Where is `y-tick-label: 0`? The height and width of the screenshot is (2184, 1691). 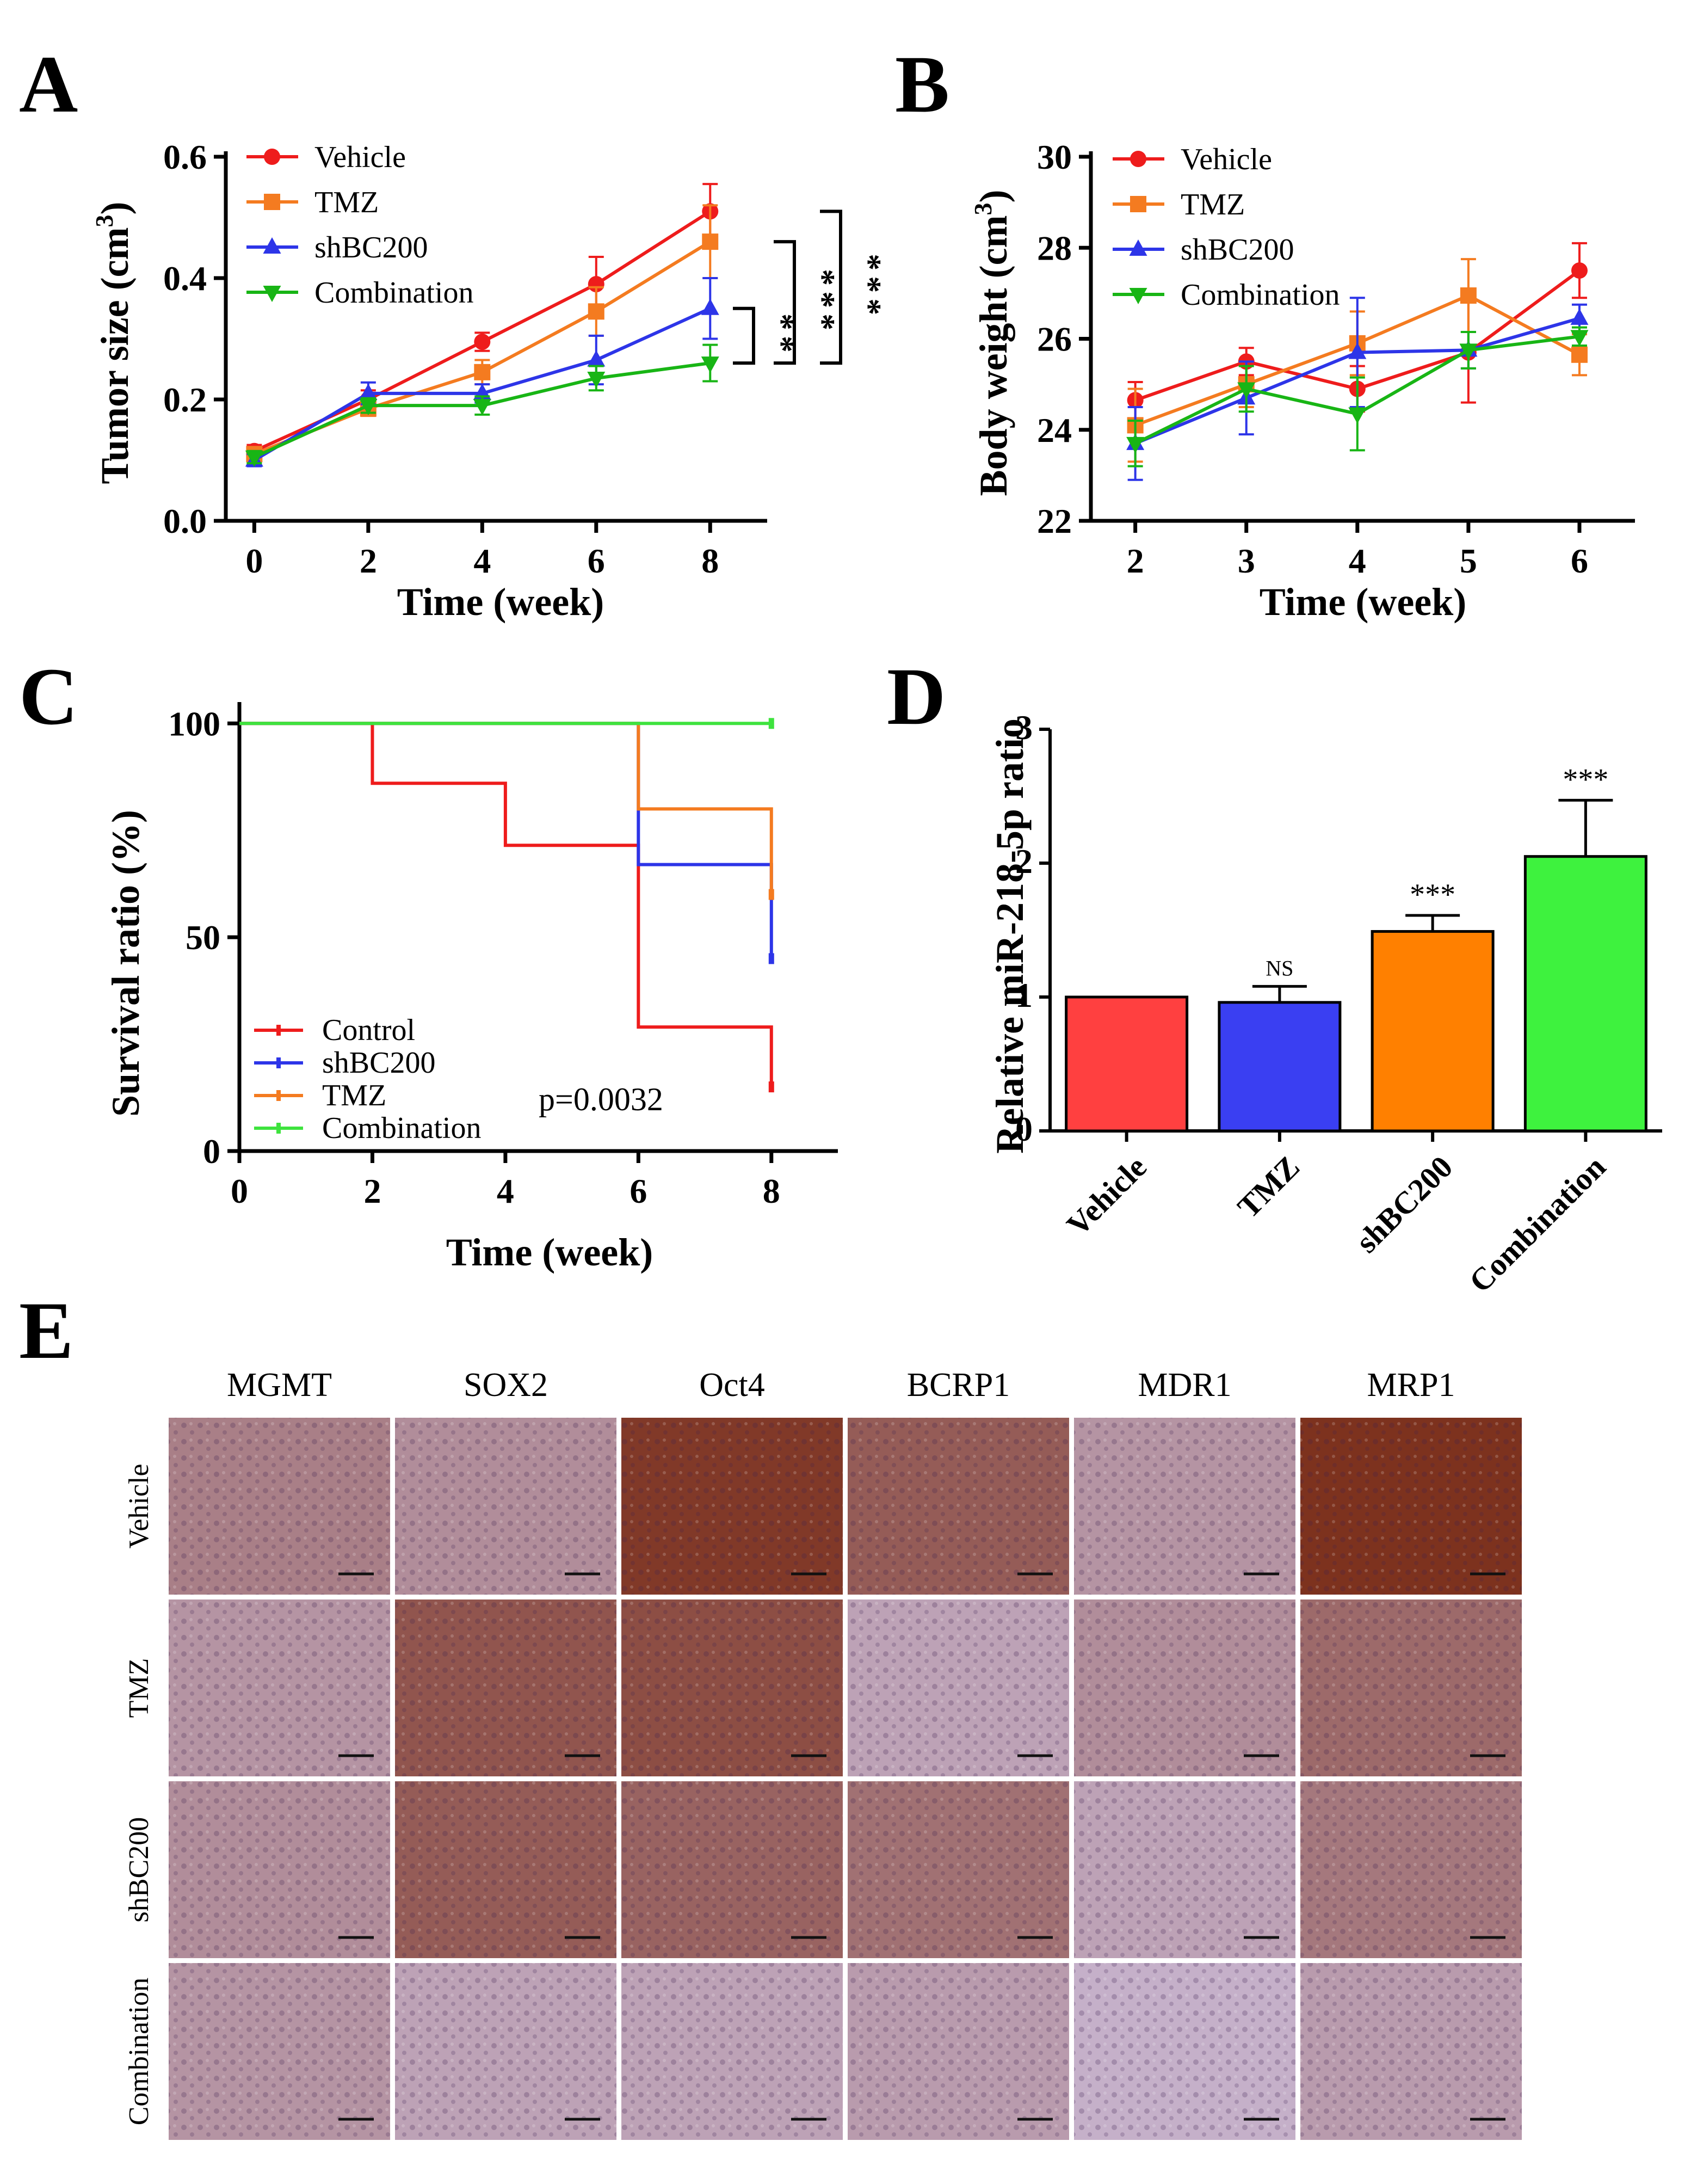
y-tick-label: 0 is located at coordinates (212, 1151).